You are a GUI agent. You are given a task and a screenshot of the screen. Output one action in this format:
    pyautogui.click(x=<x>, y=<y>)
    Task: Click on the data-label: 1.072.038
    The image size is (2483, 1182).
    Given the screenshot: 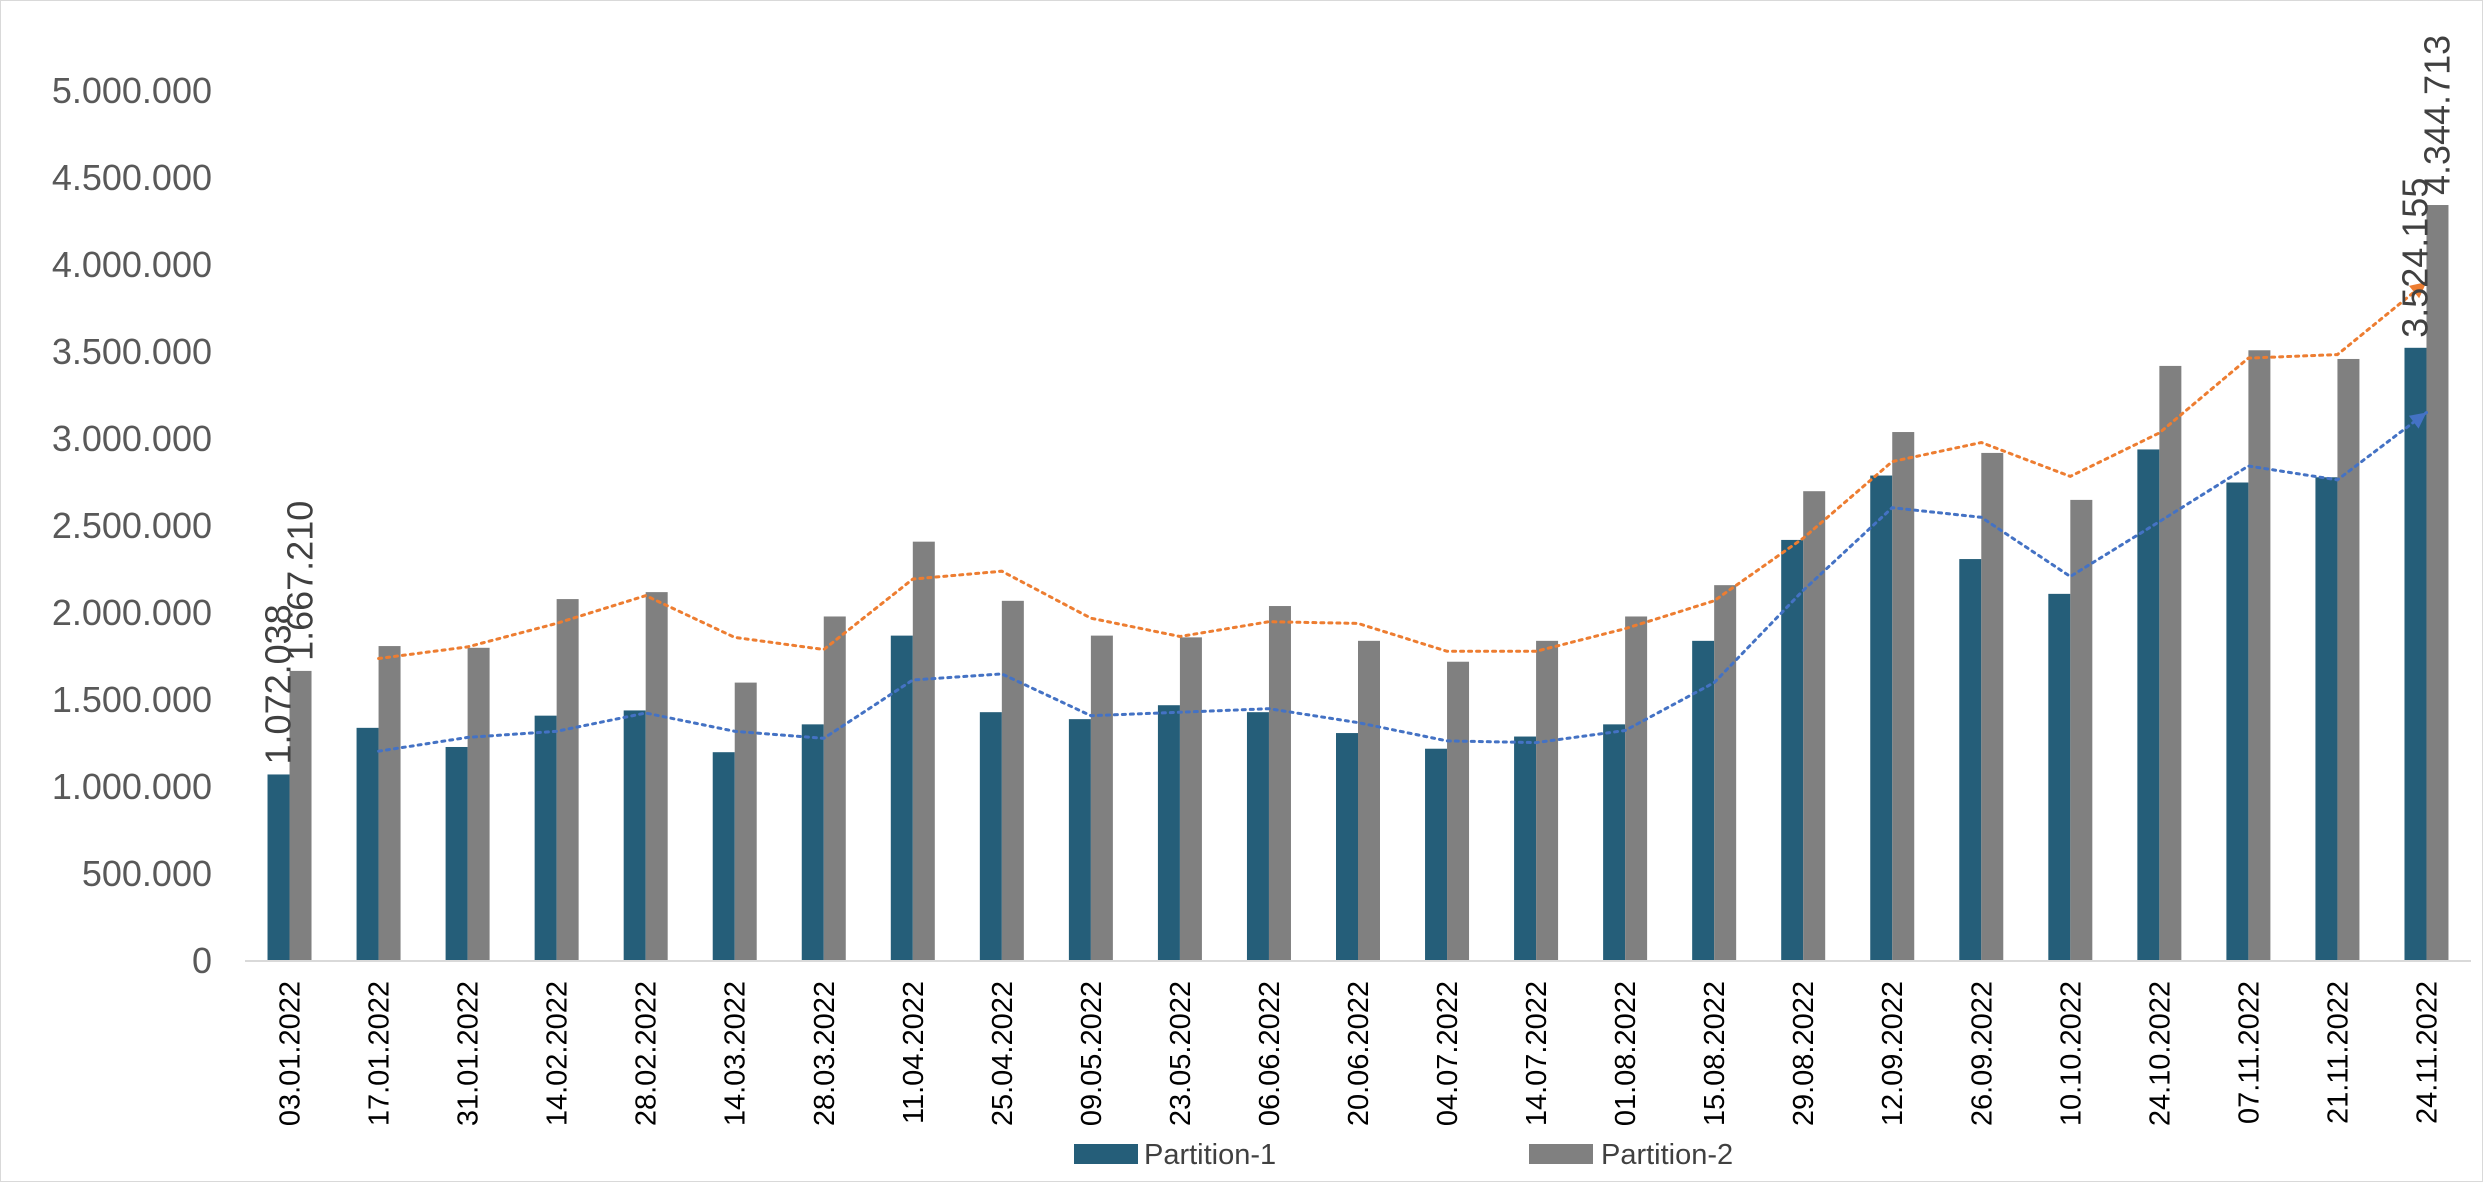 What is the action you would take?
    pyautogui.click(x=278, y=684)
    